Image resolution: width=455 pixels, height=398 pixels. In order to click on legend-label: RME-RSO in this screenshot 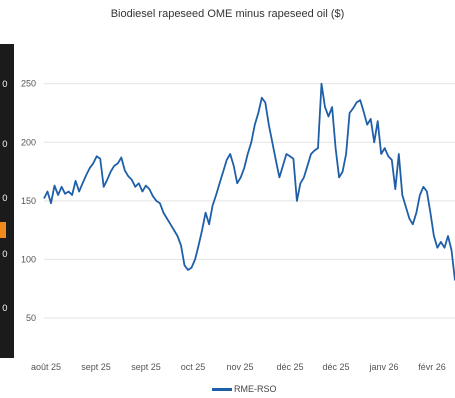, I will do `click(255, 389)`.